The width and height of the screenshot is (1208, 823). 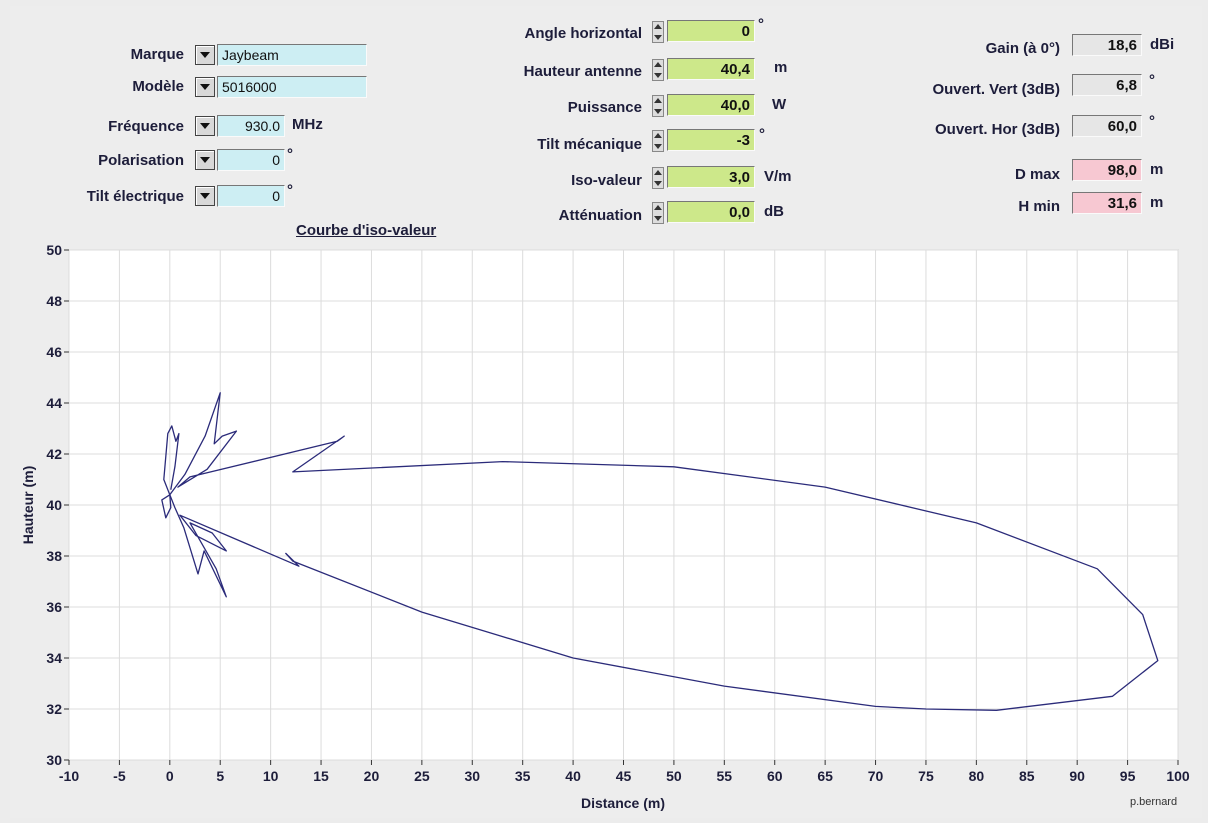 I want to click on curve-title: Courbe d'iso-valeur, so click(x=366, y=230).